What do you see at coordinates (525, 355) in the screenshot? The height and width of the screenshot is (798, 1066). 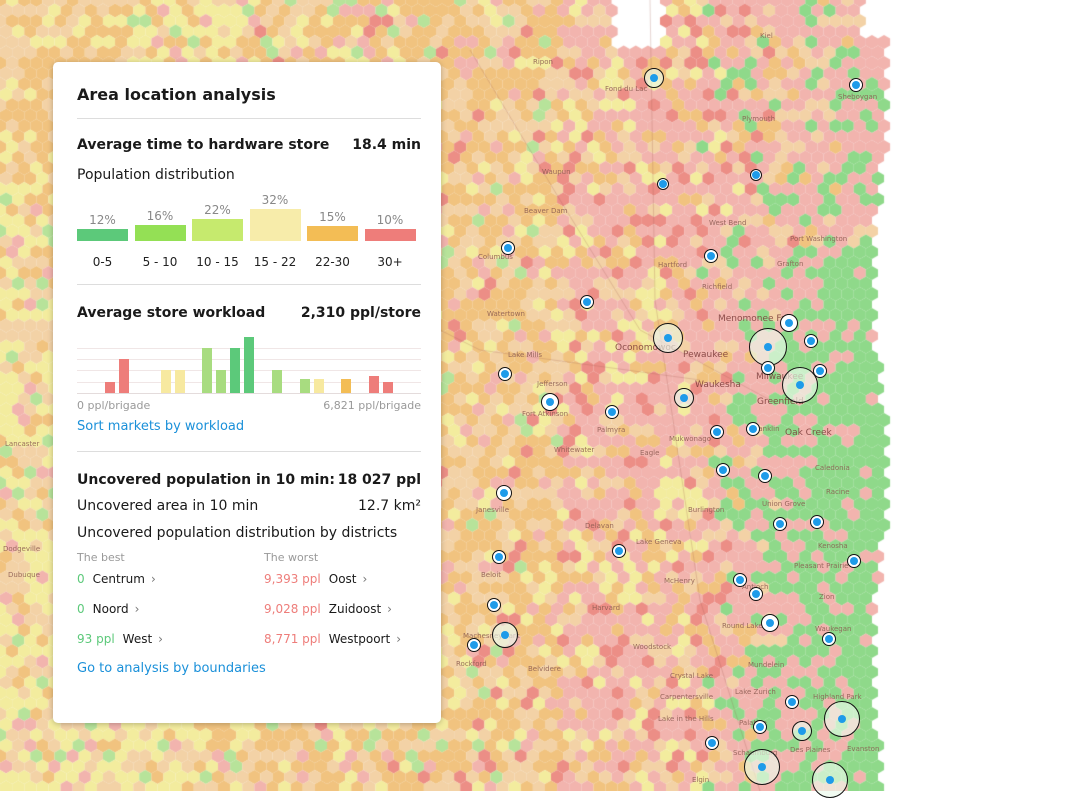 I see `city-label: Lake Mills` at bounding box center [525, 355].